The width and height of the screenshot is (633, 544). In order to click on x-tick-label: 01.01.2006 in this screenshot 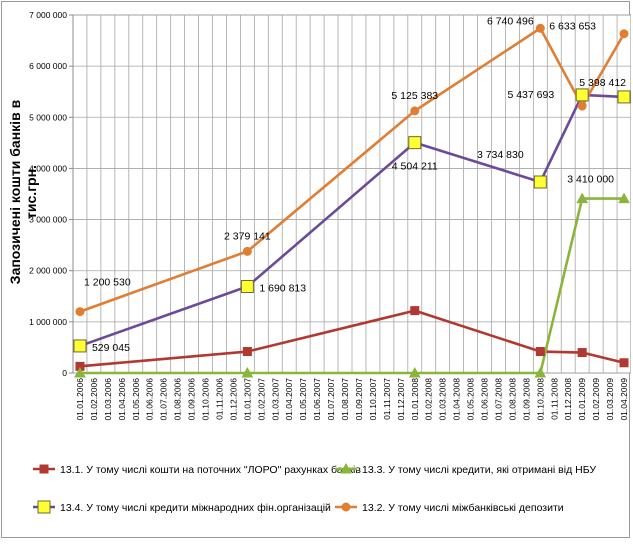, I will do `click(80, 399)`.